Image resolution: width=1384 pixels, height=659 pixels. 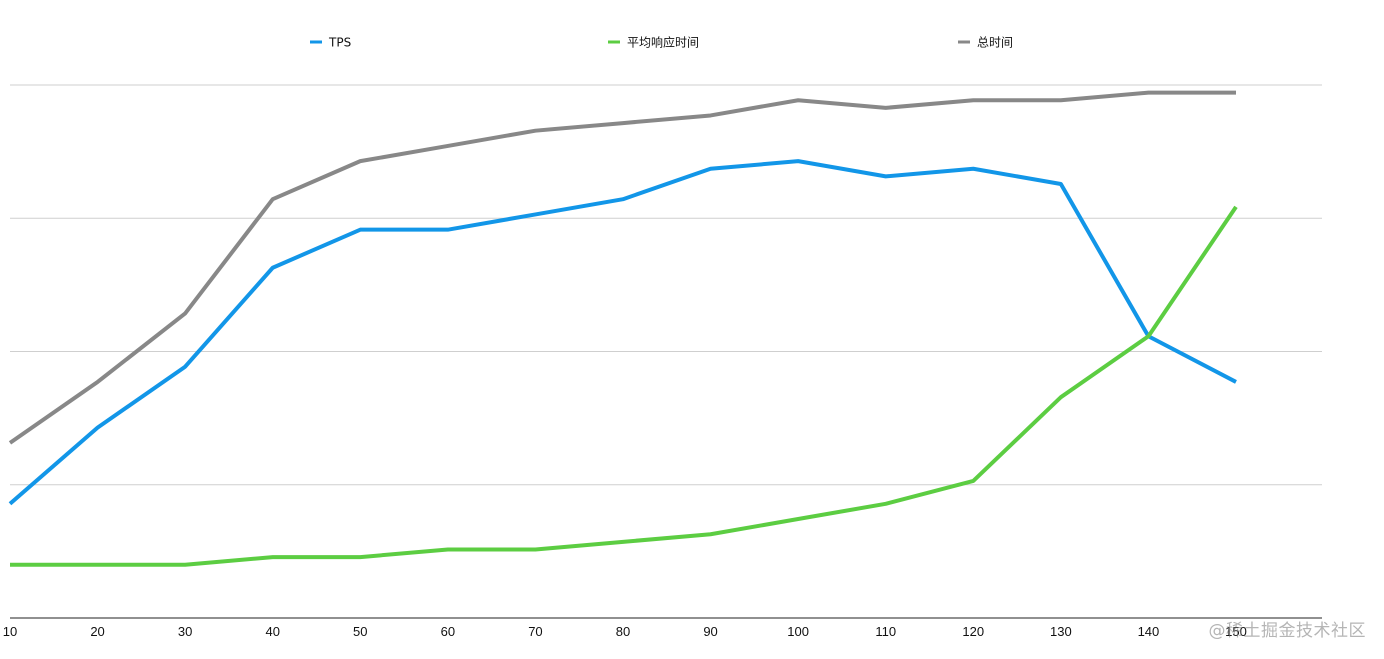 What do you see at coordinates (973, 631) in the screenshot?
I see `x-tick-label: 120` at bounding box center [973, 631].